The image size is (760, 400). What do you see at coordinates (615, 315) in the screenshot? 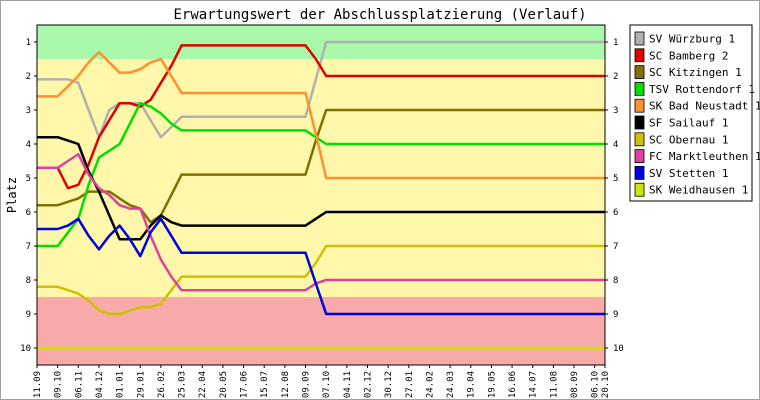
I see `y-tick-label-right: 9` at bounding box center [615, 315].